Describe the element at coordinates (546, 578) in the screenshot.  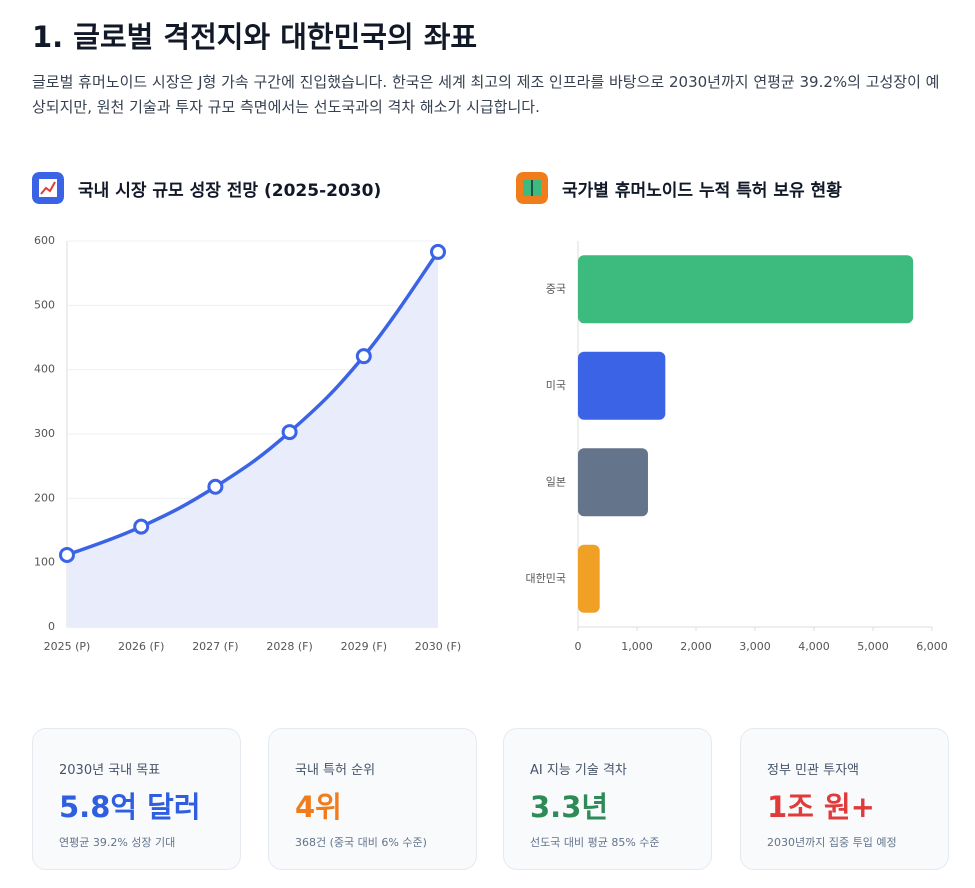
I see `y-tick-label: 대한민국` at that location.